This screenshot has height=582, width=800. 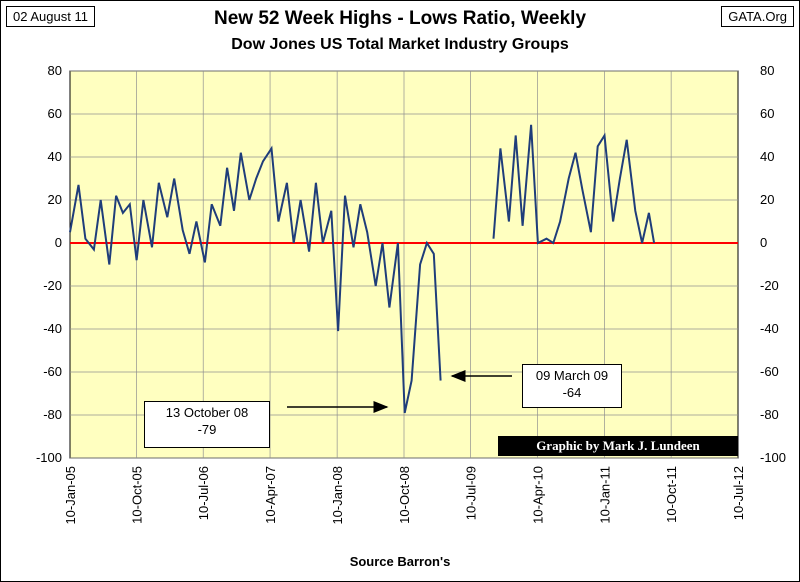 I want to click on x-tick-label: 10-Jul-09, so click(x=471, y=493).